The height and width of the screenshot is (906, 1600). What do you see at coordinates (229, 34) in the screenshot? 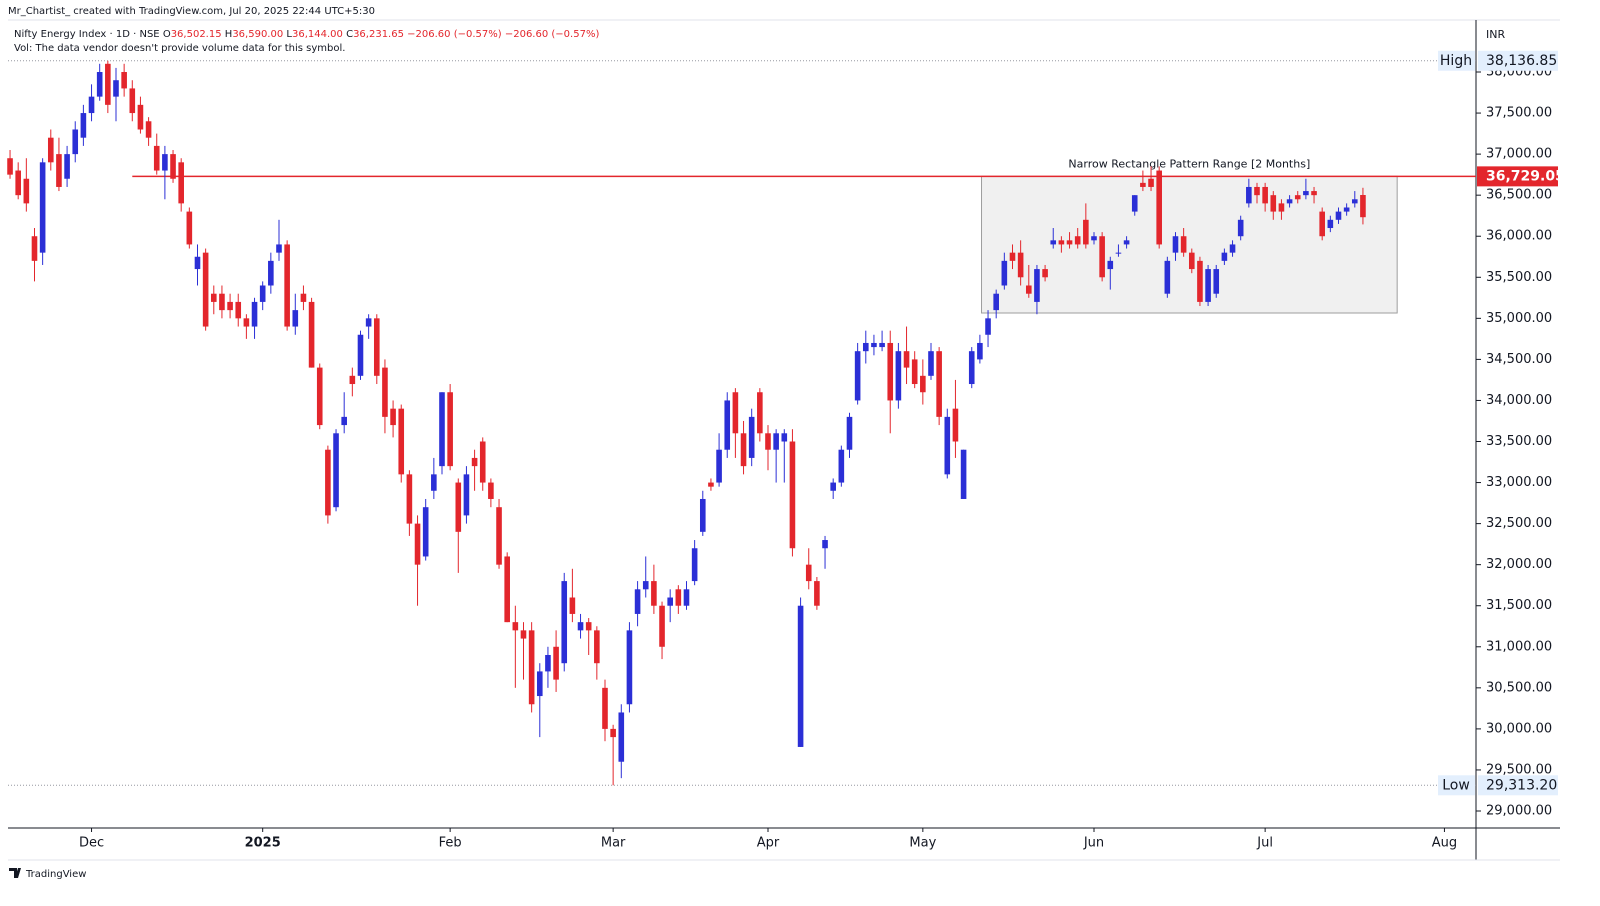
I see `quote-key: H` at bounding box center [229, 34].